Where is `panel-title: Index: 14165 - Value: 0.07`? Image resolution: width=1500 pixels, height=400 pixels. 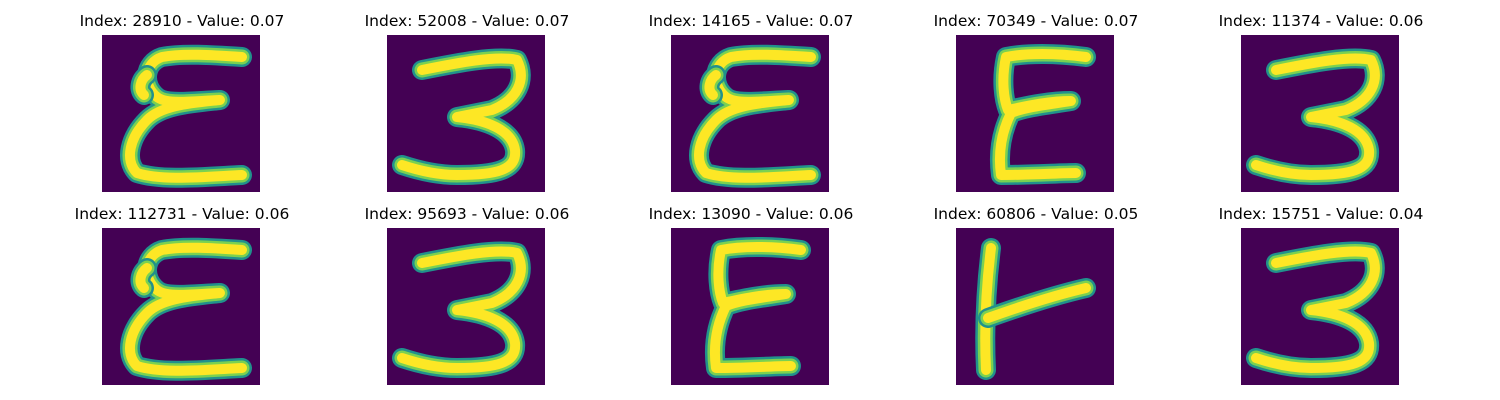
panel-title: Index: 14165 - Value: 0.07 is located at coordinates (751, 21).